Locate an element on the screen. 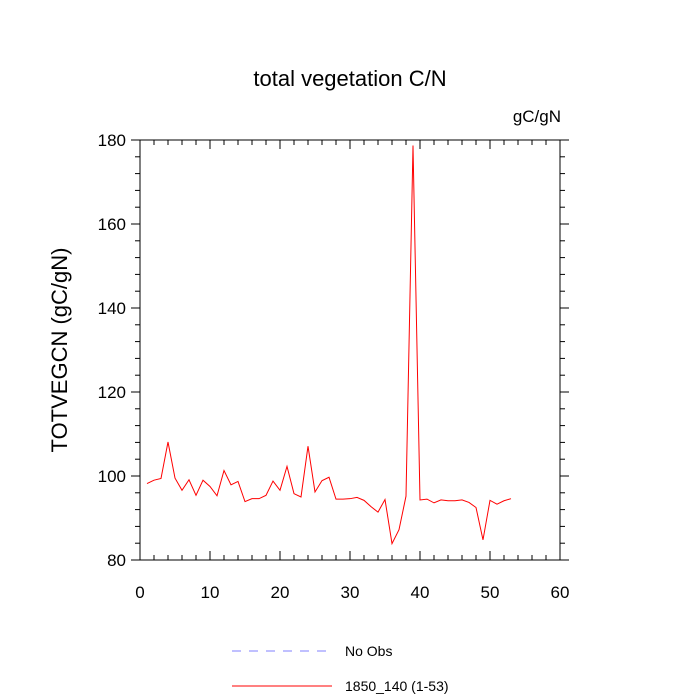 Image resolution: width=700 pixels, height=700 pixels. y-tick-label: 100 is located at coordinates (112, 476).